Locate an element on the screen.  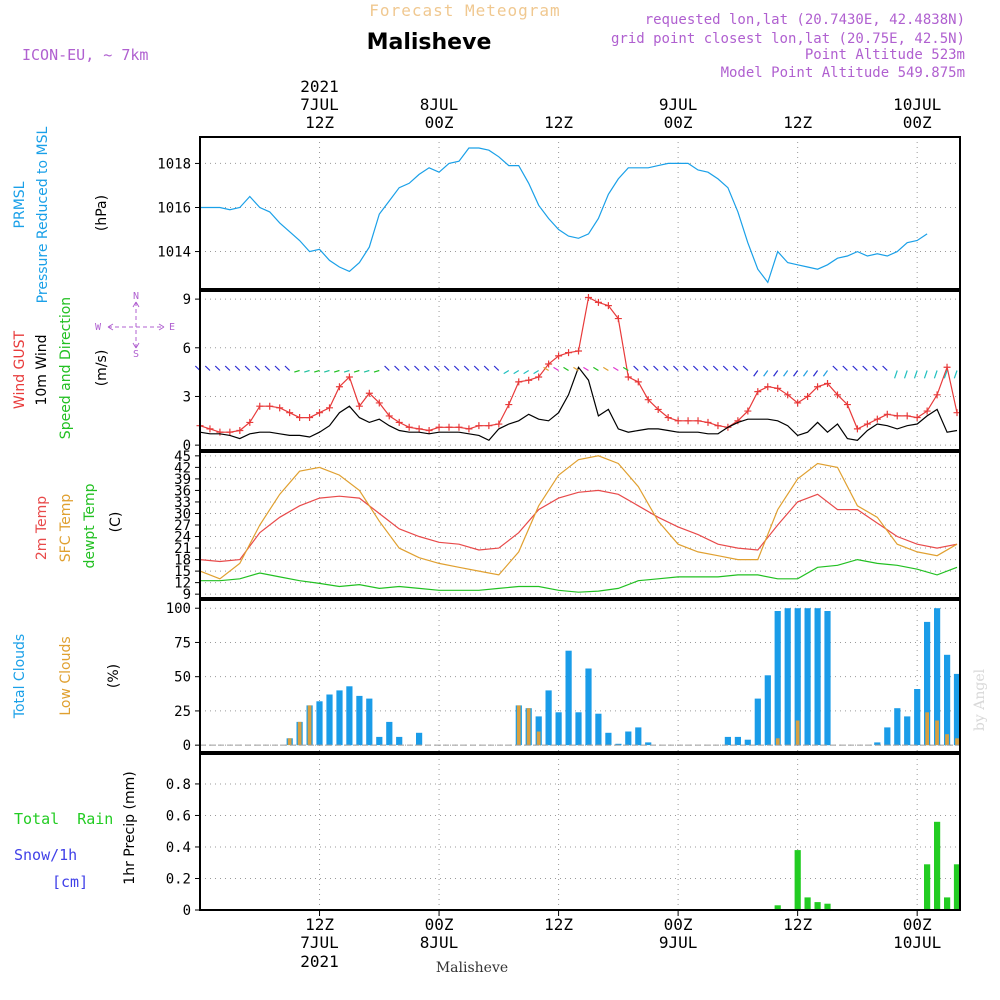
ytick-label: 50 is located at coordinates (182, 678).